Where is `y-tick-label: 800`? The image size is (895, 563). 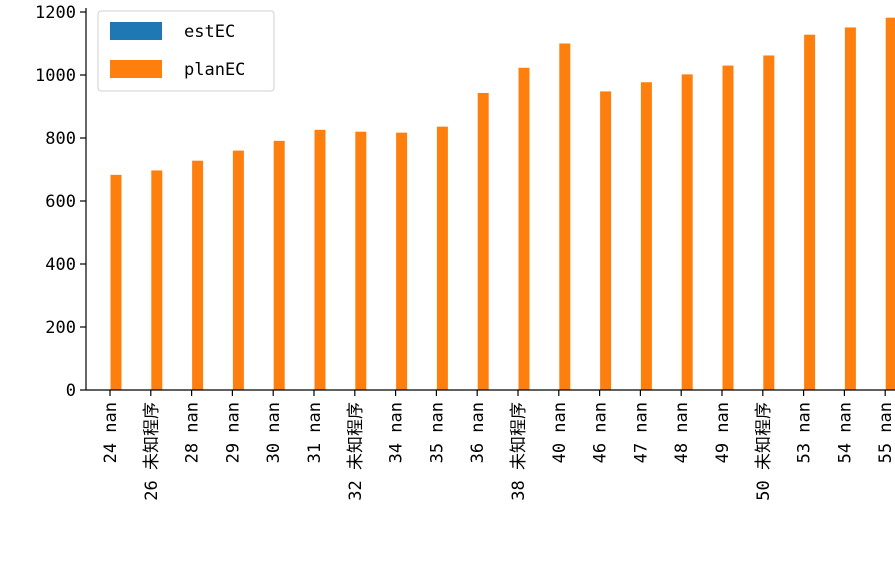
y-tick-label: 800 is located at coordinates (60, 139).